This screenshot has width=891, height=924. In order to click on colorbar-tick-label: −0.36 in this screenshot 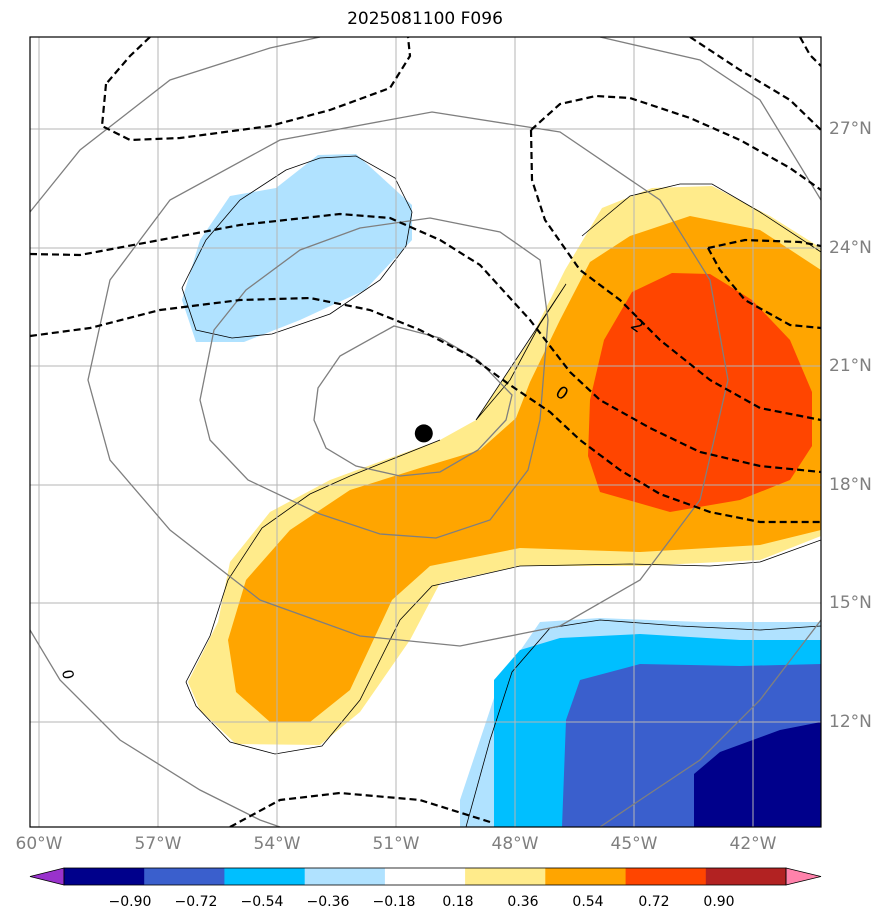, I will do `click(328, 902)`.